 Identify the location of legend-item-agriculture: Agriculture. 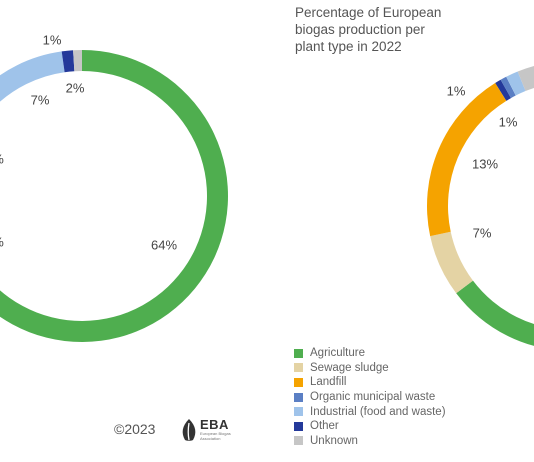
(370, 353).